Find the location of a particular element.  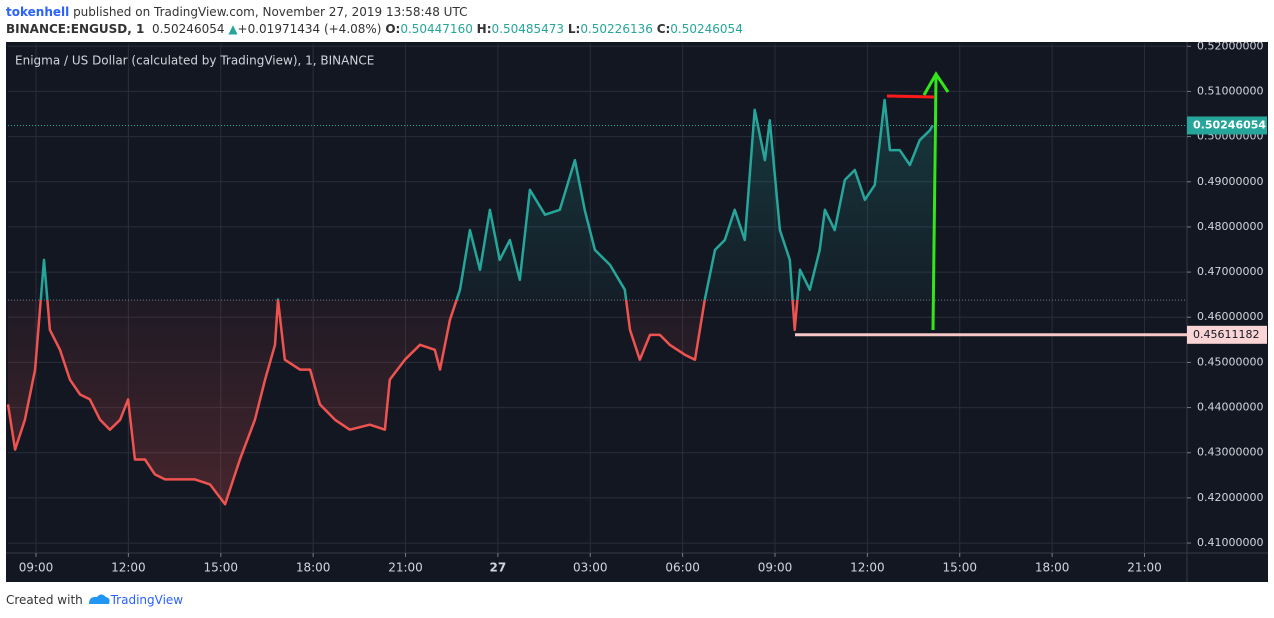

last-price-label: 0.50246054 is located at coordinates (1229, 124).